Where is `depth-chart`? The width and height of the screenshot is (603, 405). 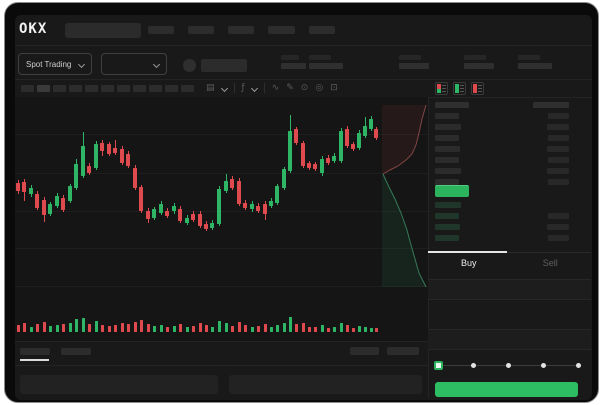 depth-chart is located at coordinates (404, 196).